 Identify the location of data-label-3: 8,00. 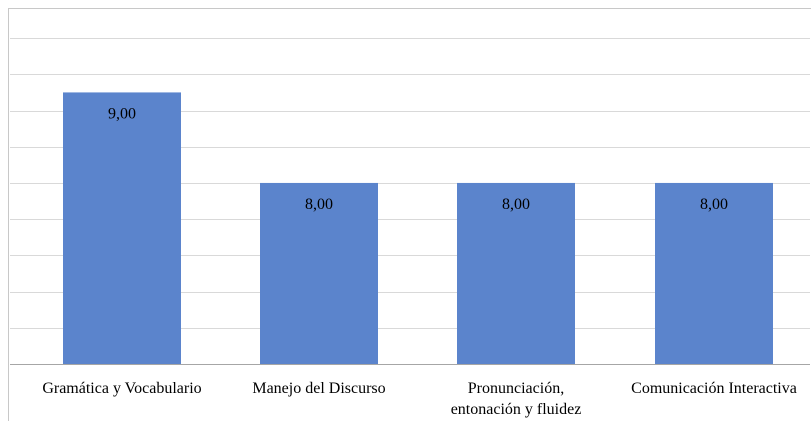
(714, 204).